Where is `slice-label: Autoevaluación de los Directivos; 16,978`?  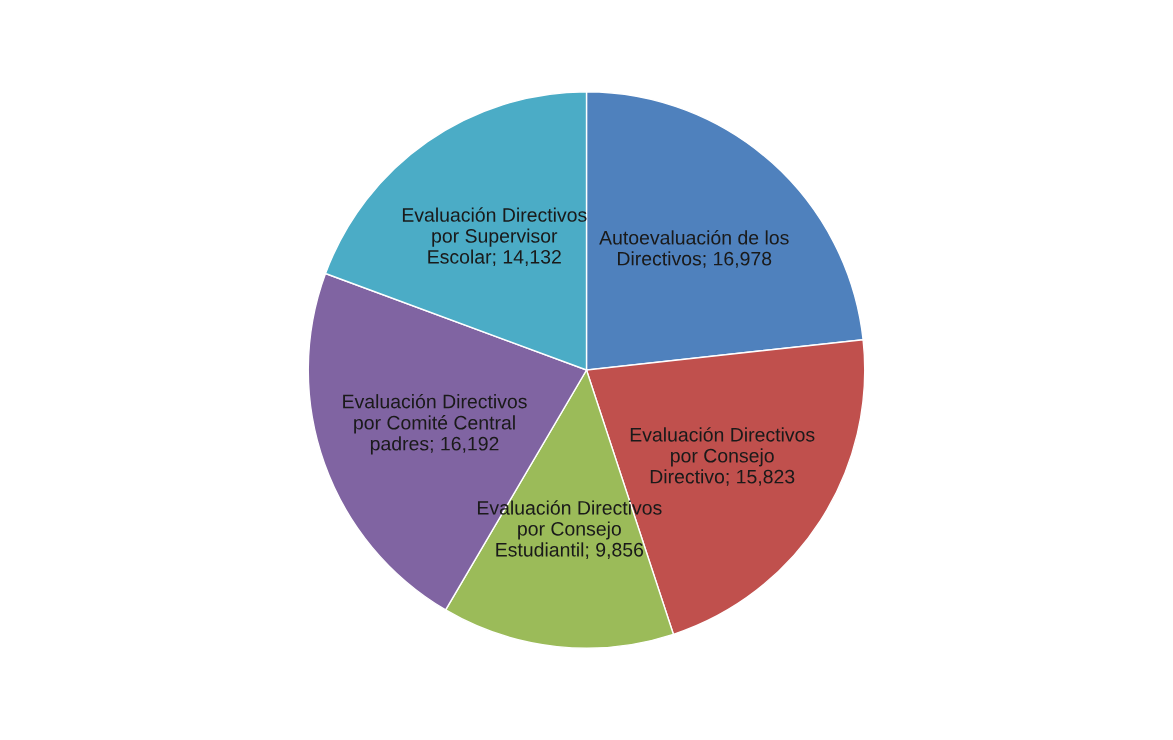
slice-label: Autoevaluación de los Directivos; 16,978 is located at coordinates (694, 249).